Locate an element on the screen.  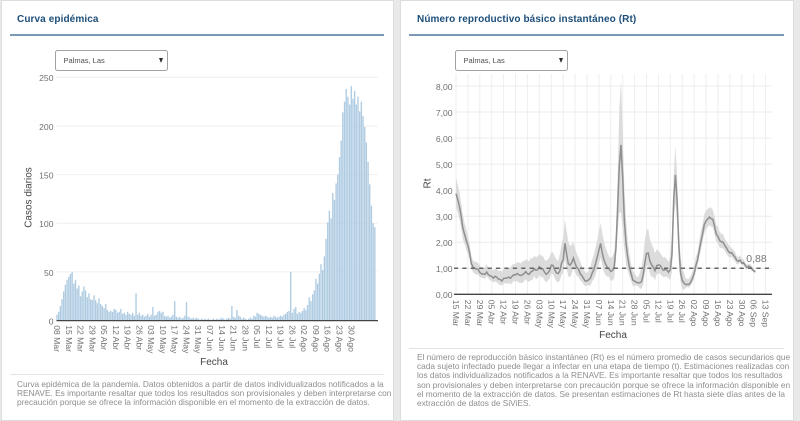
svg-text: 3,00 is located at coordinates (444, 217).